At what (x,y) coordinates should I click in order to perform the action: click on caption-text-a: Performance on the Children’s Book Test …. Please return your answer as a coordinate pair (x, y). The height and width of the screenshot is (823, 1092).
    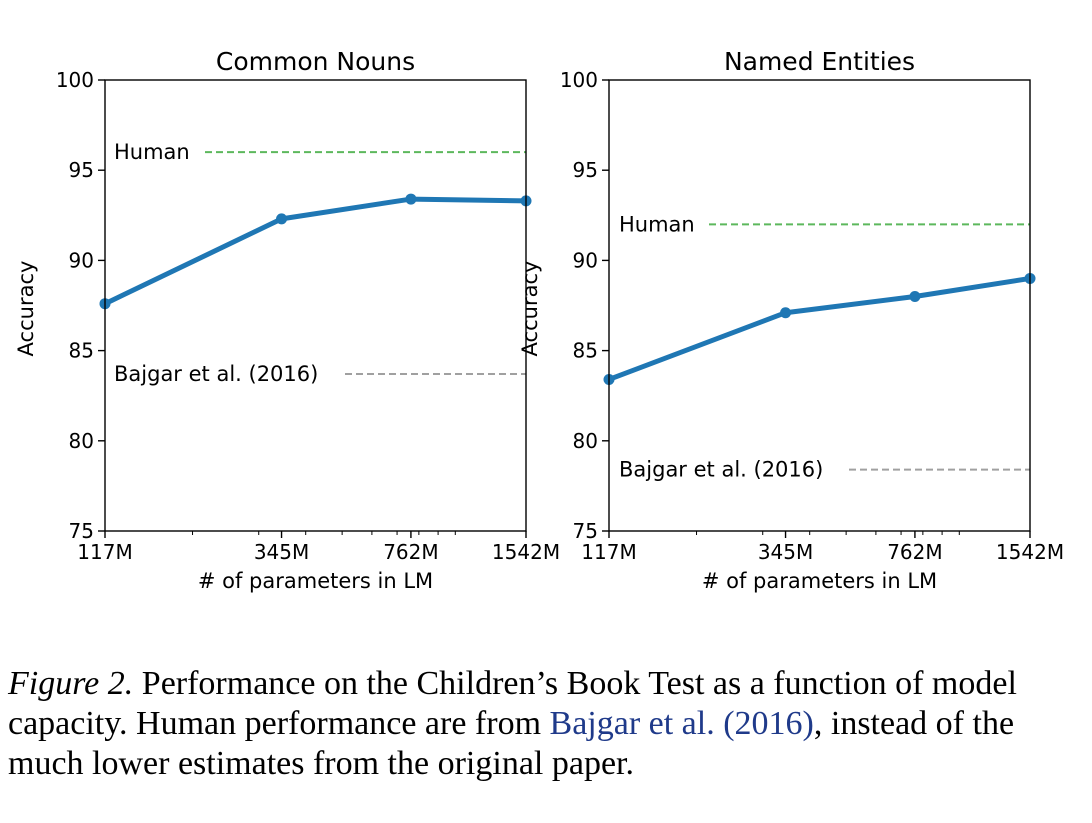
    Looking at the image, I should click on (512, 703).